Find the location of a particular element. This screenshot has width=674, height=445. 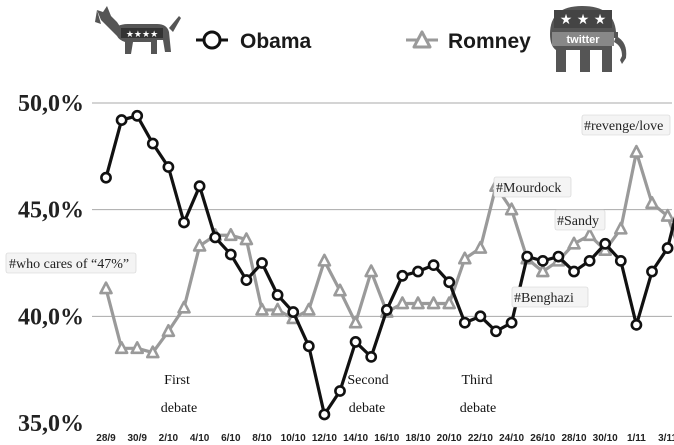

y-tick-label: 40,0% is located at coordinates (51, 317).